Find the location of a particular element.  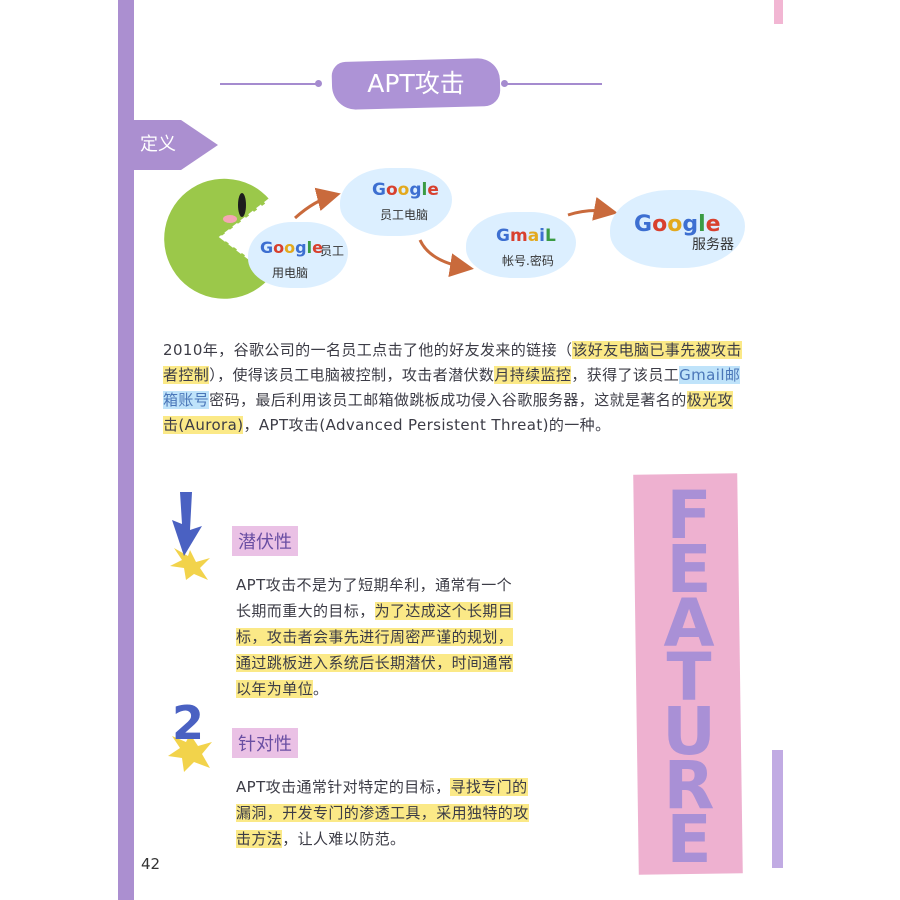

page-number: 42 is located at coordinates (151, 864).